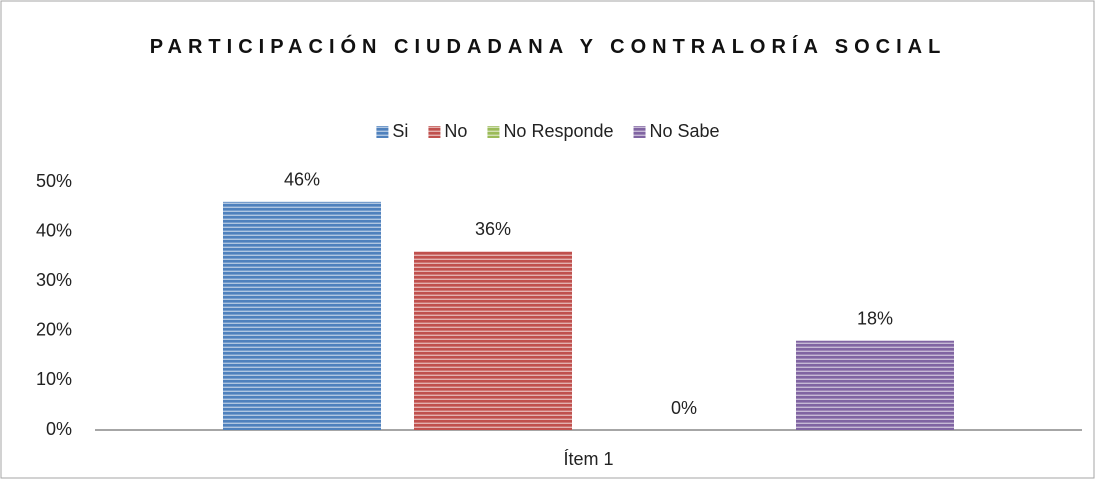  I want to click on y-tick-label: 10%, so click(54, 379).